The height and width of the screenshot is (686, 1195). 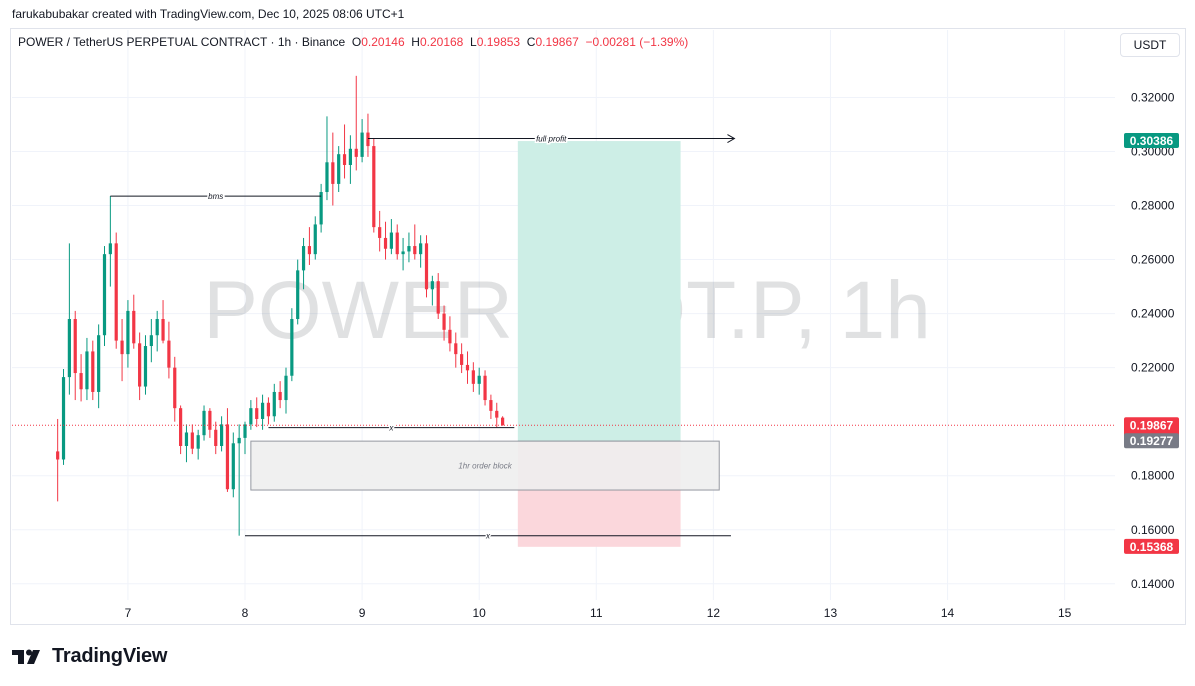 I want to click on x-tick-label: 15, so click(x=1065, y=613).